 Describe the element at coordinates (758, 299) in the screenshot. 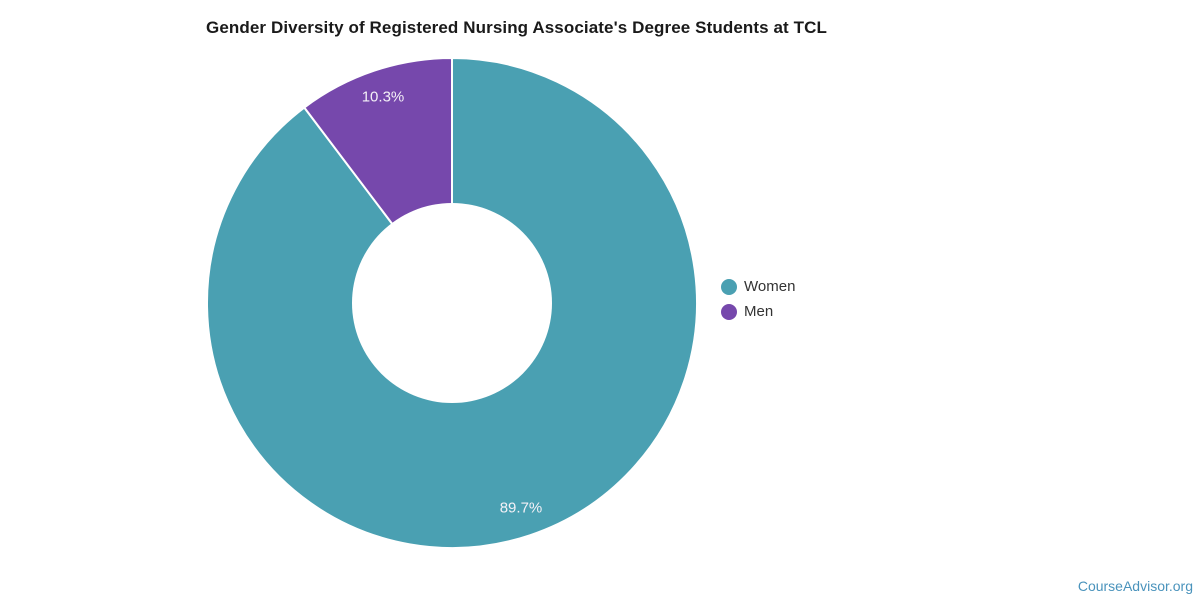

I see `legend: Women Men` at that location.